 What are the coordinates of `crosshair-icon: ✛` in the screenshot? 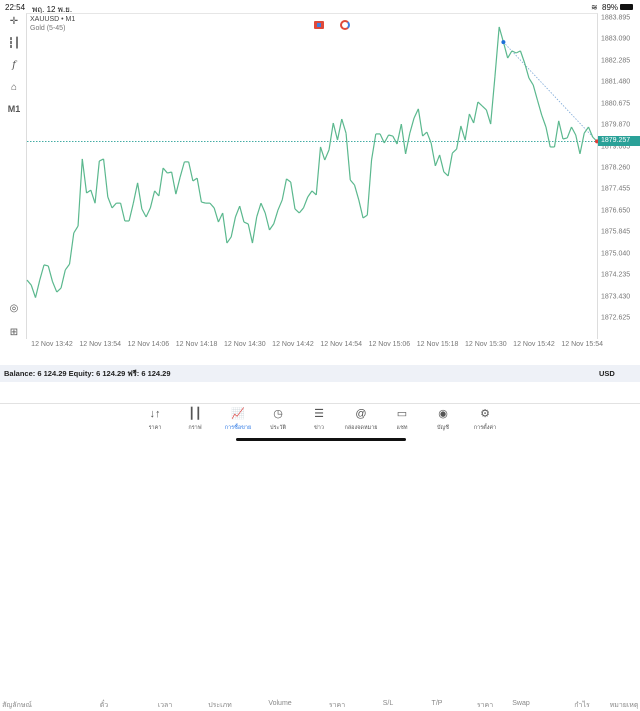 It's located at (14, 21).